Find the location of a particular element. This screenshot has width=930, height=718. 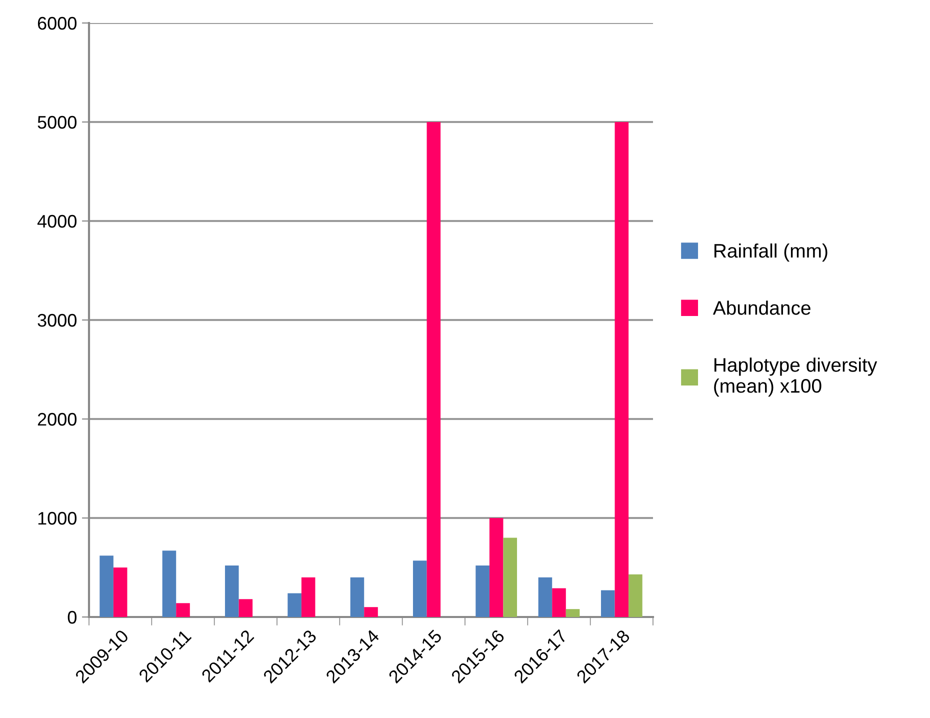

y-tick-label: 3000 is located at coordinates (57, 320).